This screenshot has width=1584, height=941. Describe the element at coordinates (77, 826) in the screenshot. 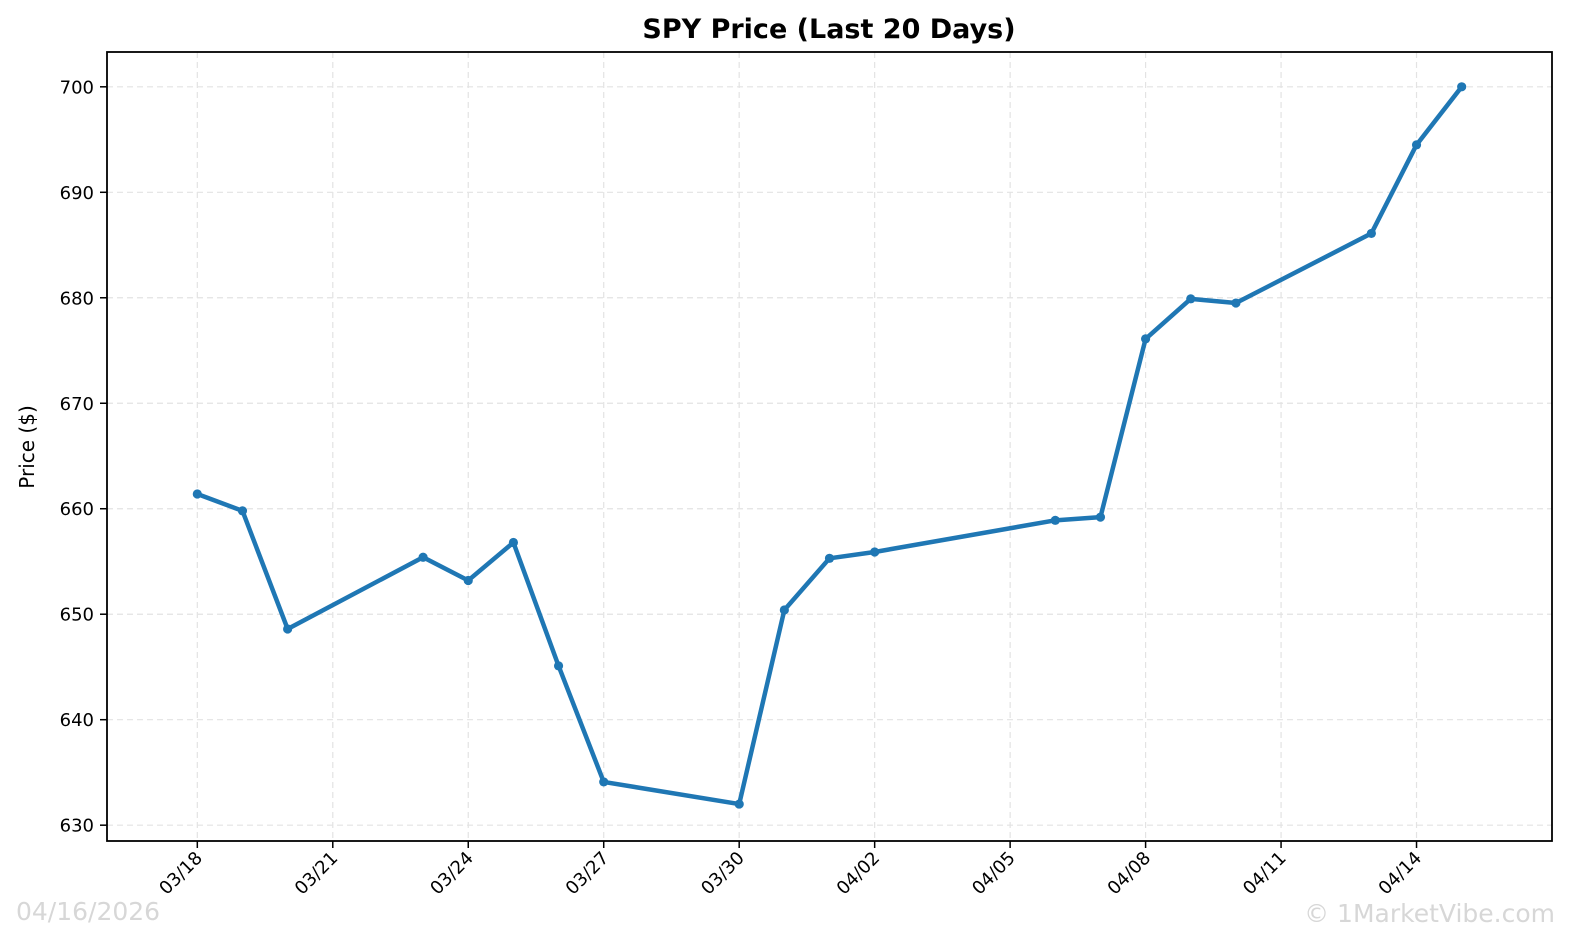

I see `y-tick-label: 630` at that location.